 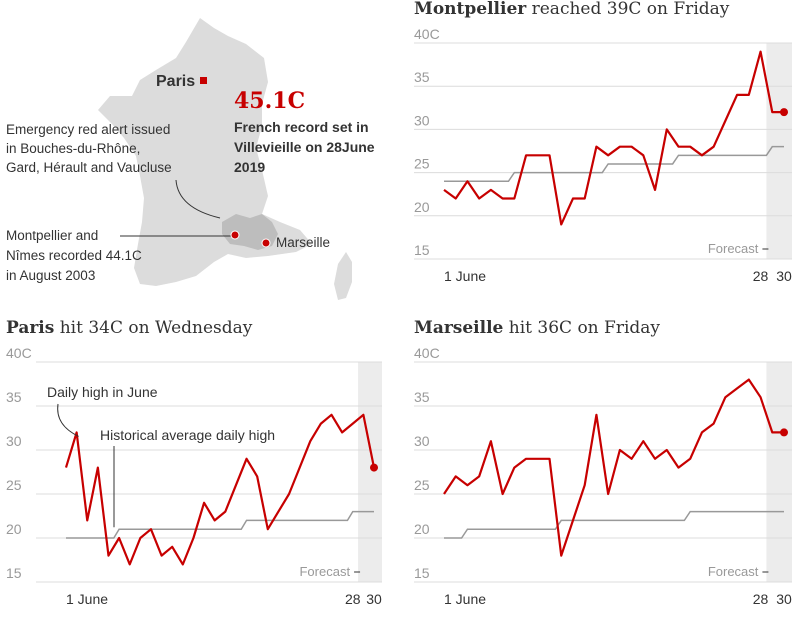 What do you see at coordinates (14, 485) in the screenshot?
I see `paris-ytick-25: 25` at bounding box center [14, 485].